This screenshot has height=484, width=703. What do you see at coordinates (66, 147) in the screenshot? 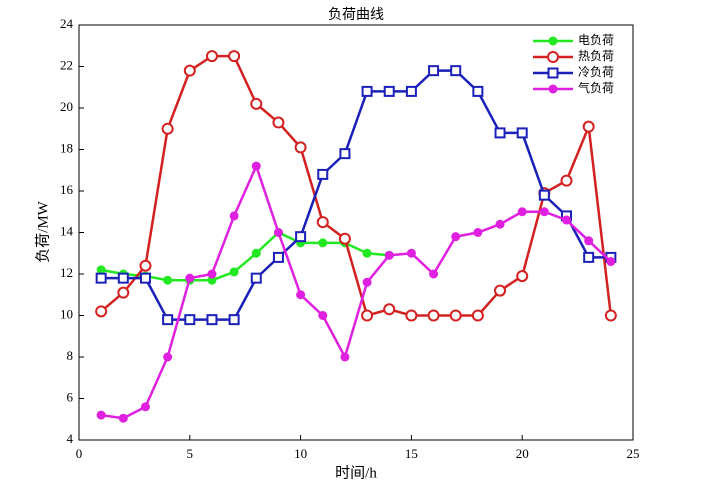
I see `y-tick-label: 18` at bounding box center [66, 147].